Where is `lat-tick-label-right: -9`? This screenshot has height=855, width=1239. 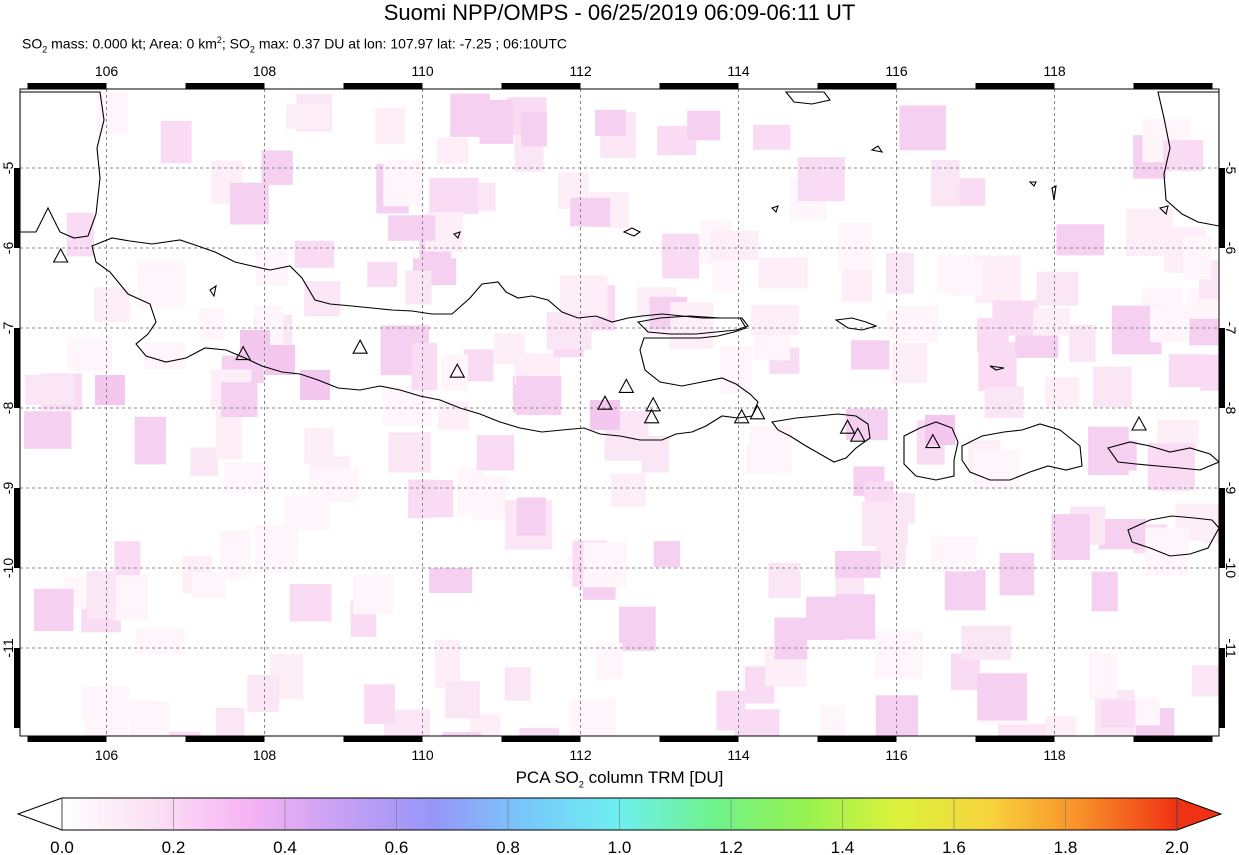 lat-tick-label-right: -9 is located at coordinates (1231, 488).